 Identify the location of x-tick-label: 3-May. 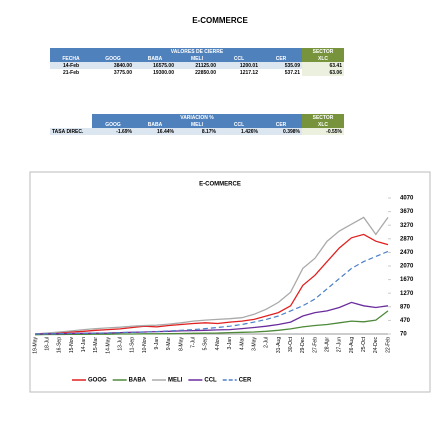
(254, 344).